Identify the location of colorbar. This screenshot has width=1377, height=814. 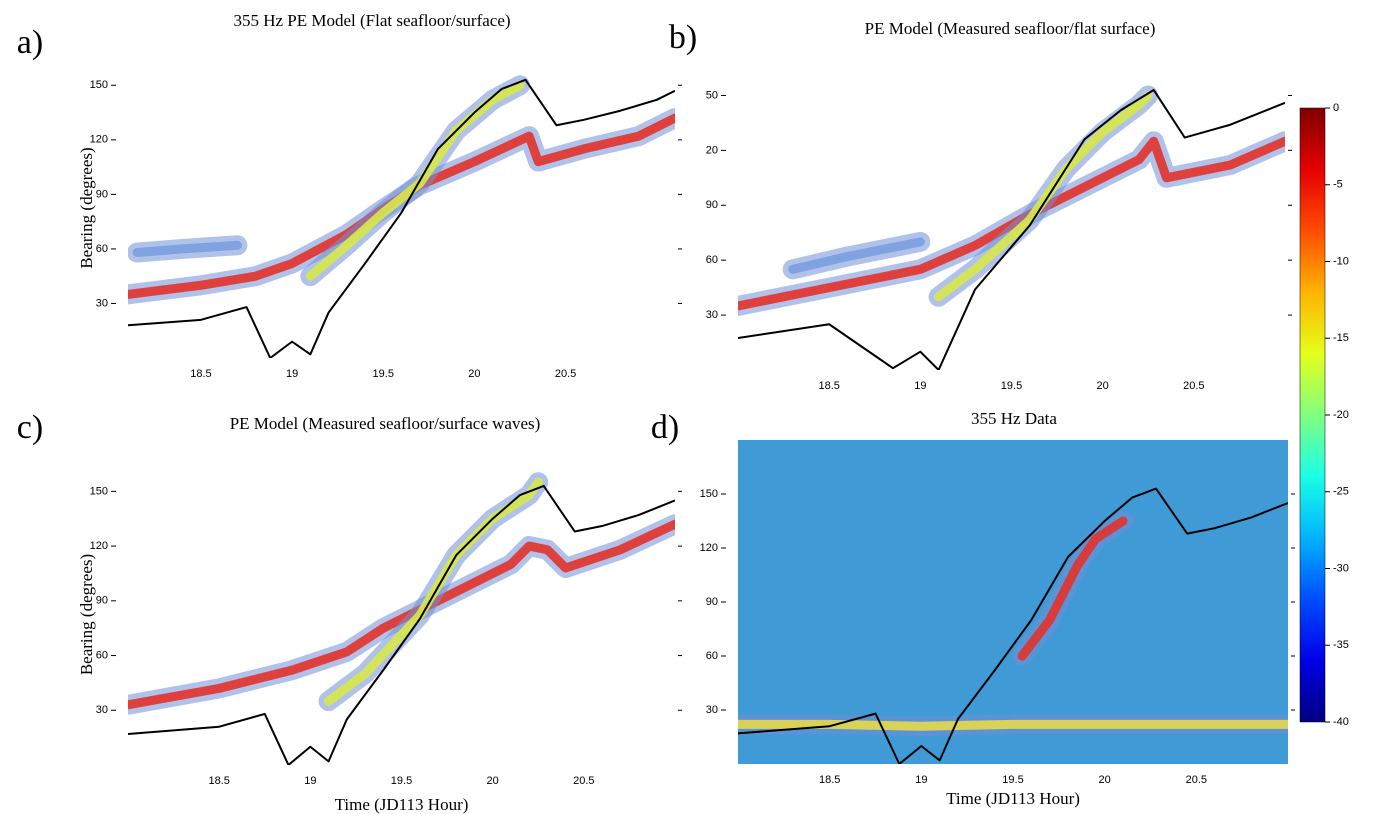
(1312, 415).